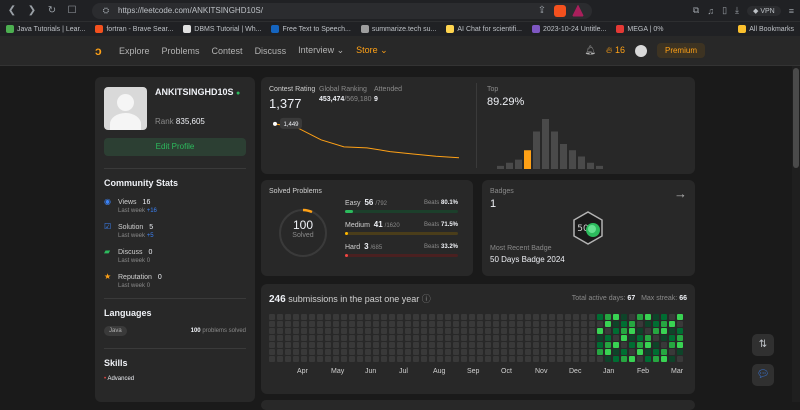 Image resolution: width=800 pixels, height=410 pixels. What do you see at coordinates (578, 10) in the screenshot?
I see `brave-rewards-icon` at bounding box center [578, 10].